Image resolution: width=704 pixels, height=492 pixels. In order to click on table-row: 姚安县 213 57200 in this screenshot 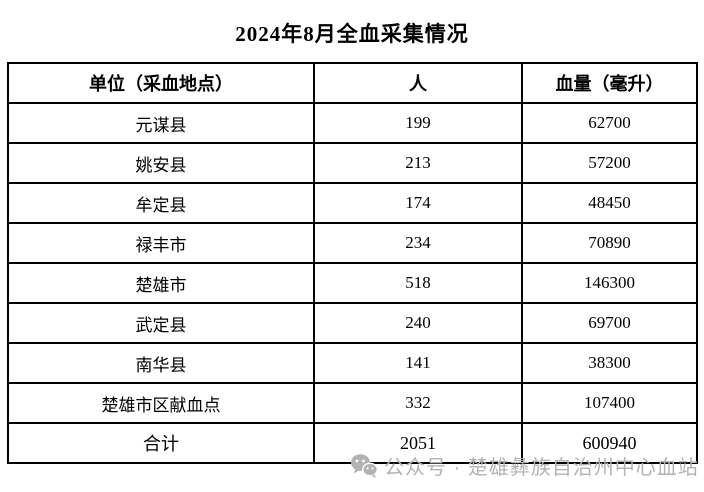, I will do `click(352, 163)`.